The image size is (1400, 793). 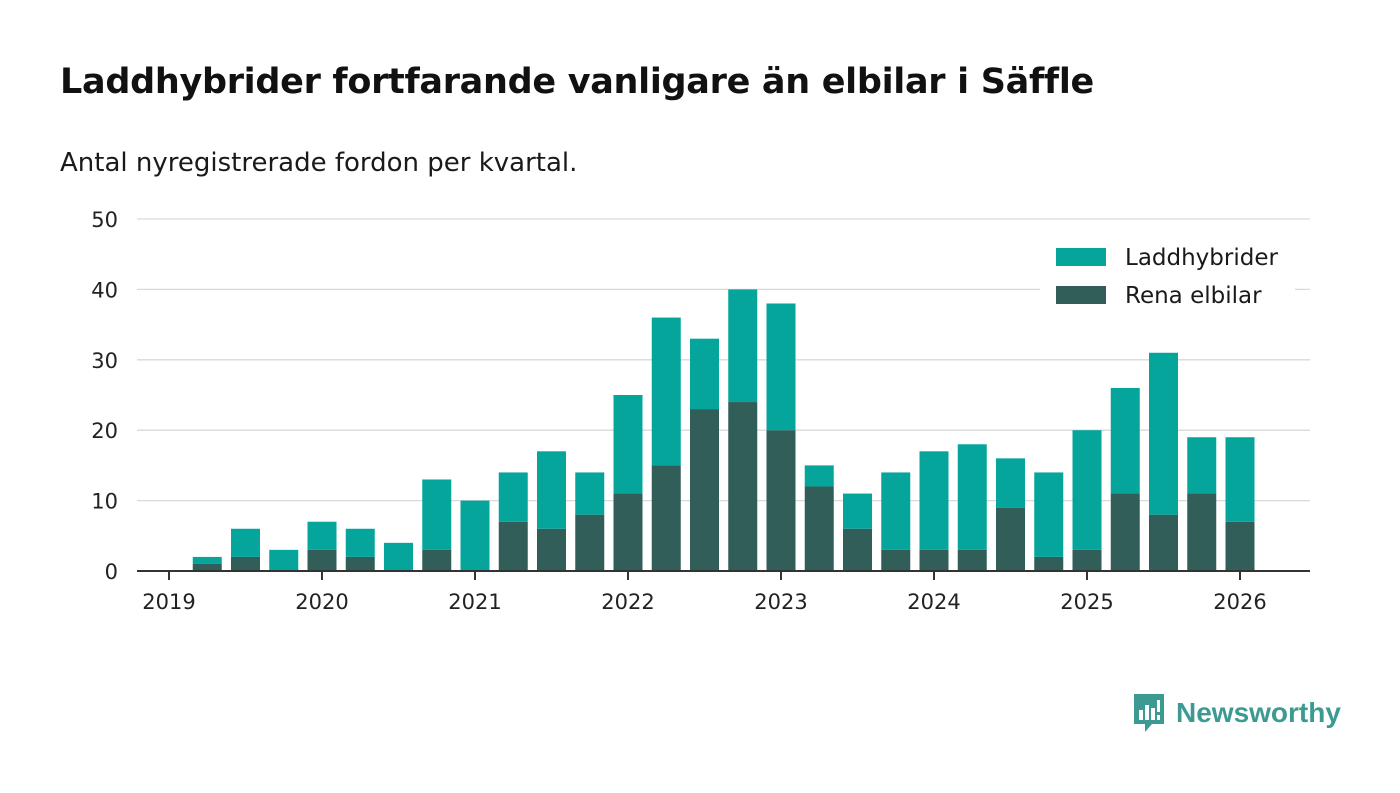 I want to click on y-tick-label: 0, so click(x=111, y=572).